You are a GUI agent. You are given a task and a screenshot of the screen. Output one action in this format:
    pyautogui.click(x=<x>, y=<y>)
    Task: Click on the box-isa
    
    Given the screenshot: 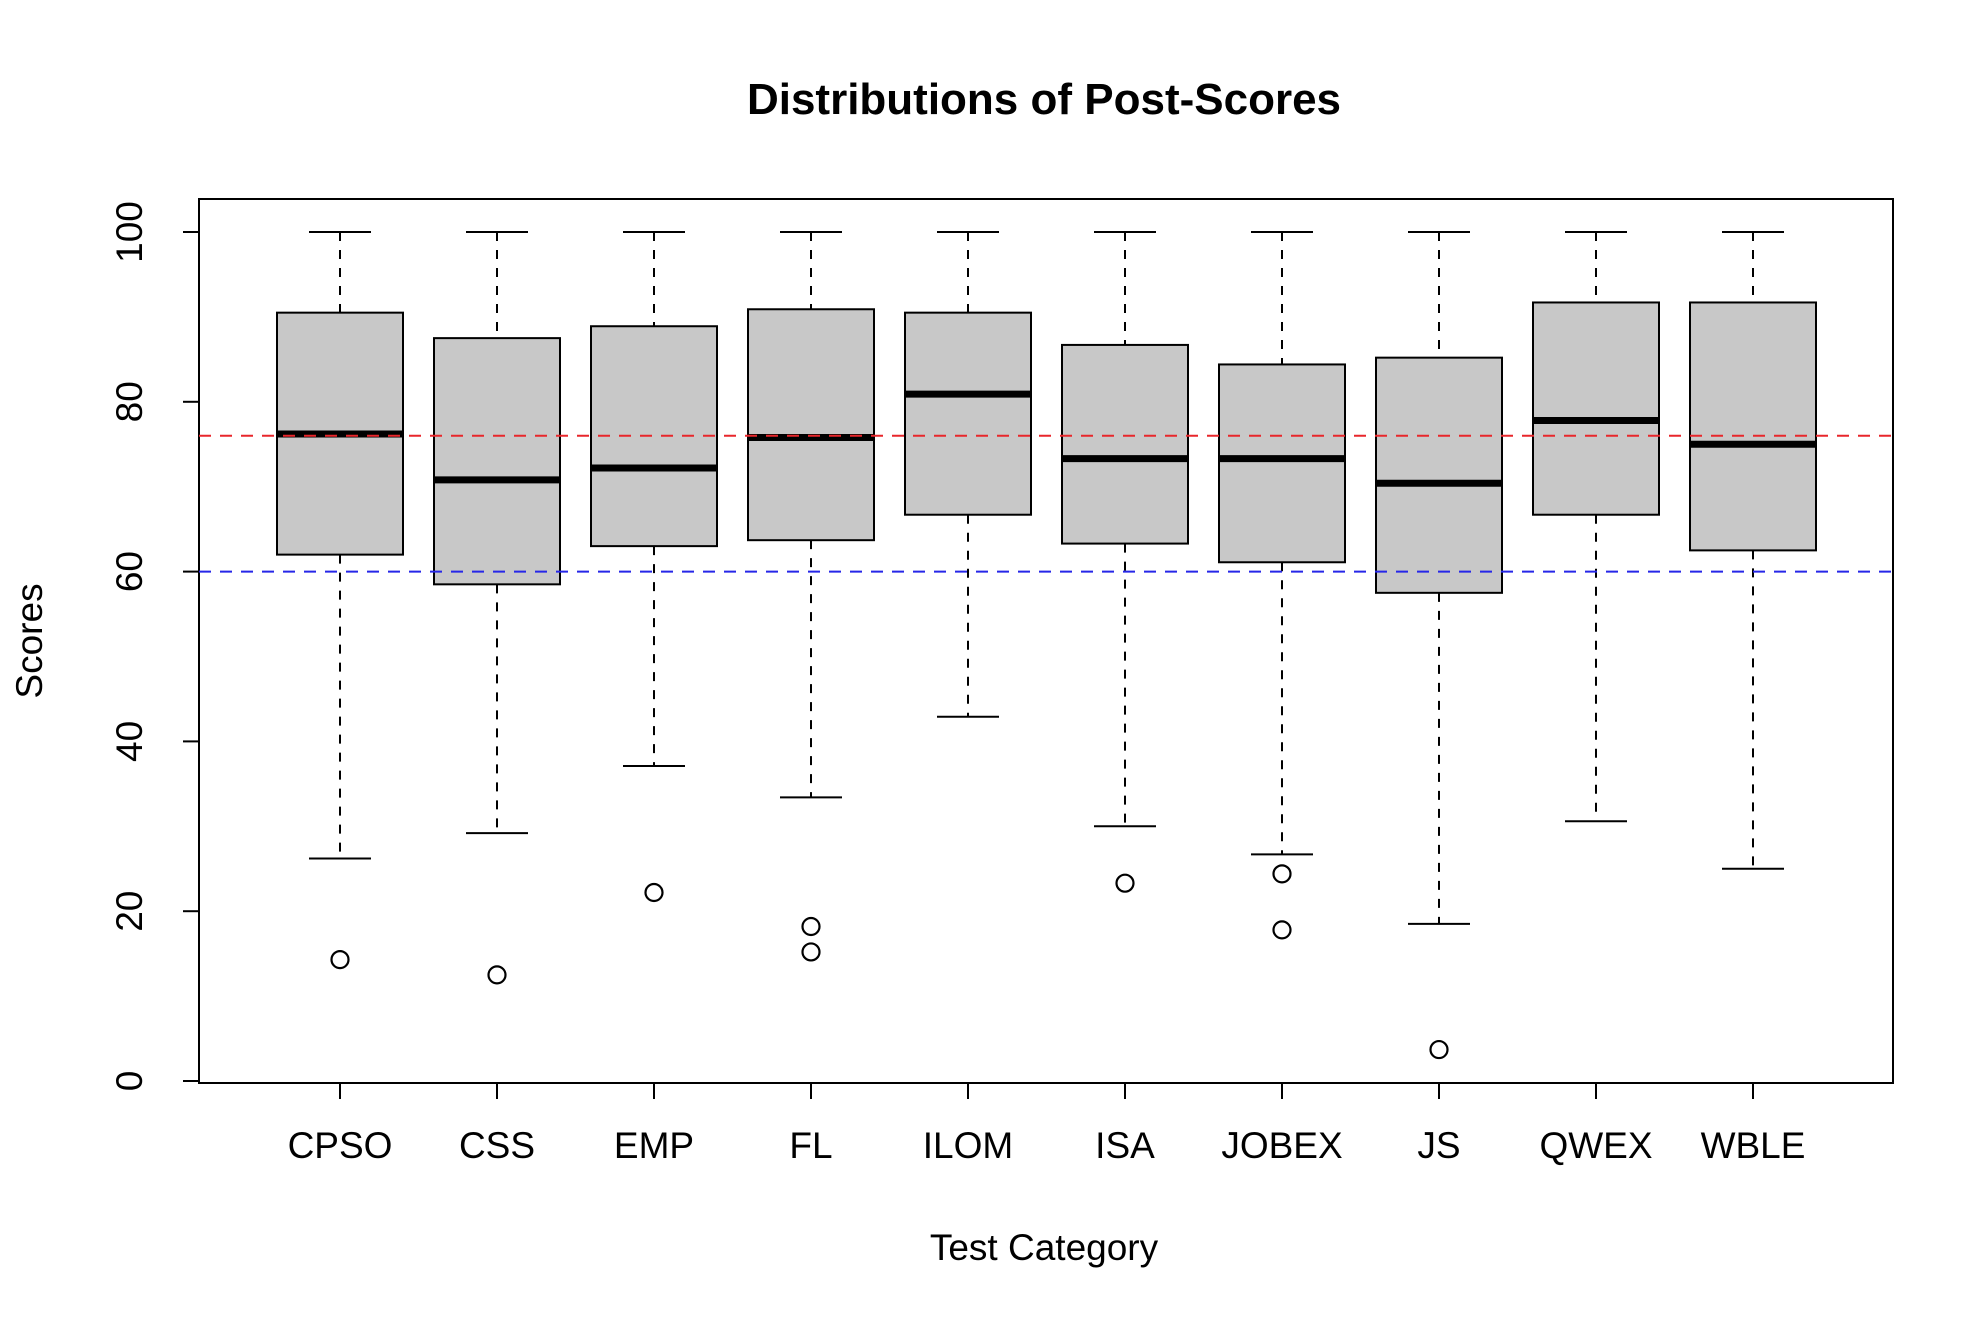 What is the action you would take?
    pyautogui.click(x=1125, y=562)
    